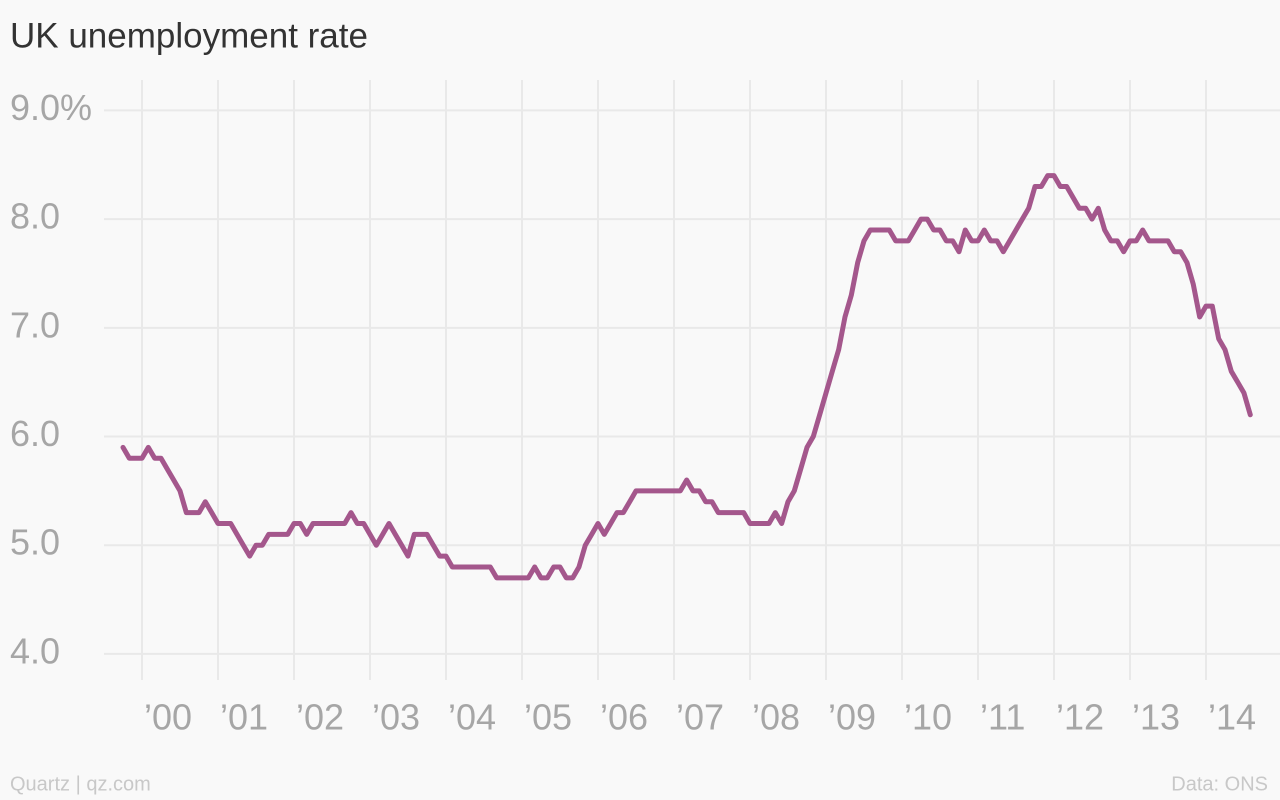 The image size is (1280, 800). Describe the element at coordinates (776, 717) in the screenshot. I see `x-tick-label: ’08` at that location.